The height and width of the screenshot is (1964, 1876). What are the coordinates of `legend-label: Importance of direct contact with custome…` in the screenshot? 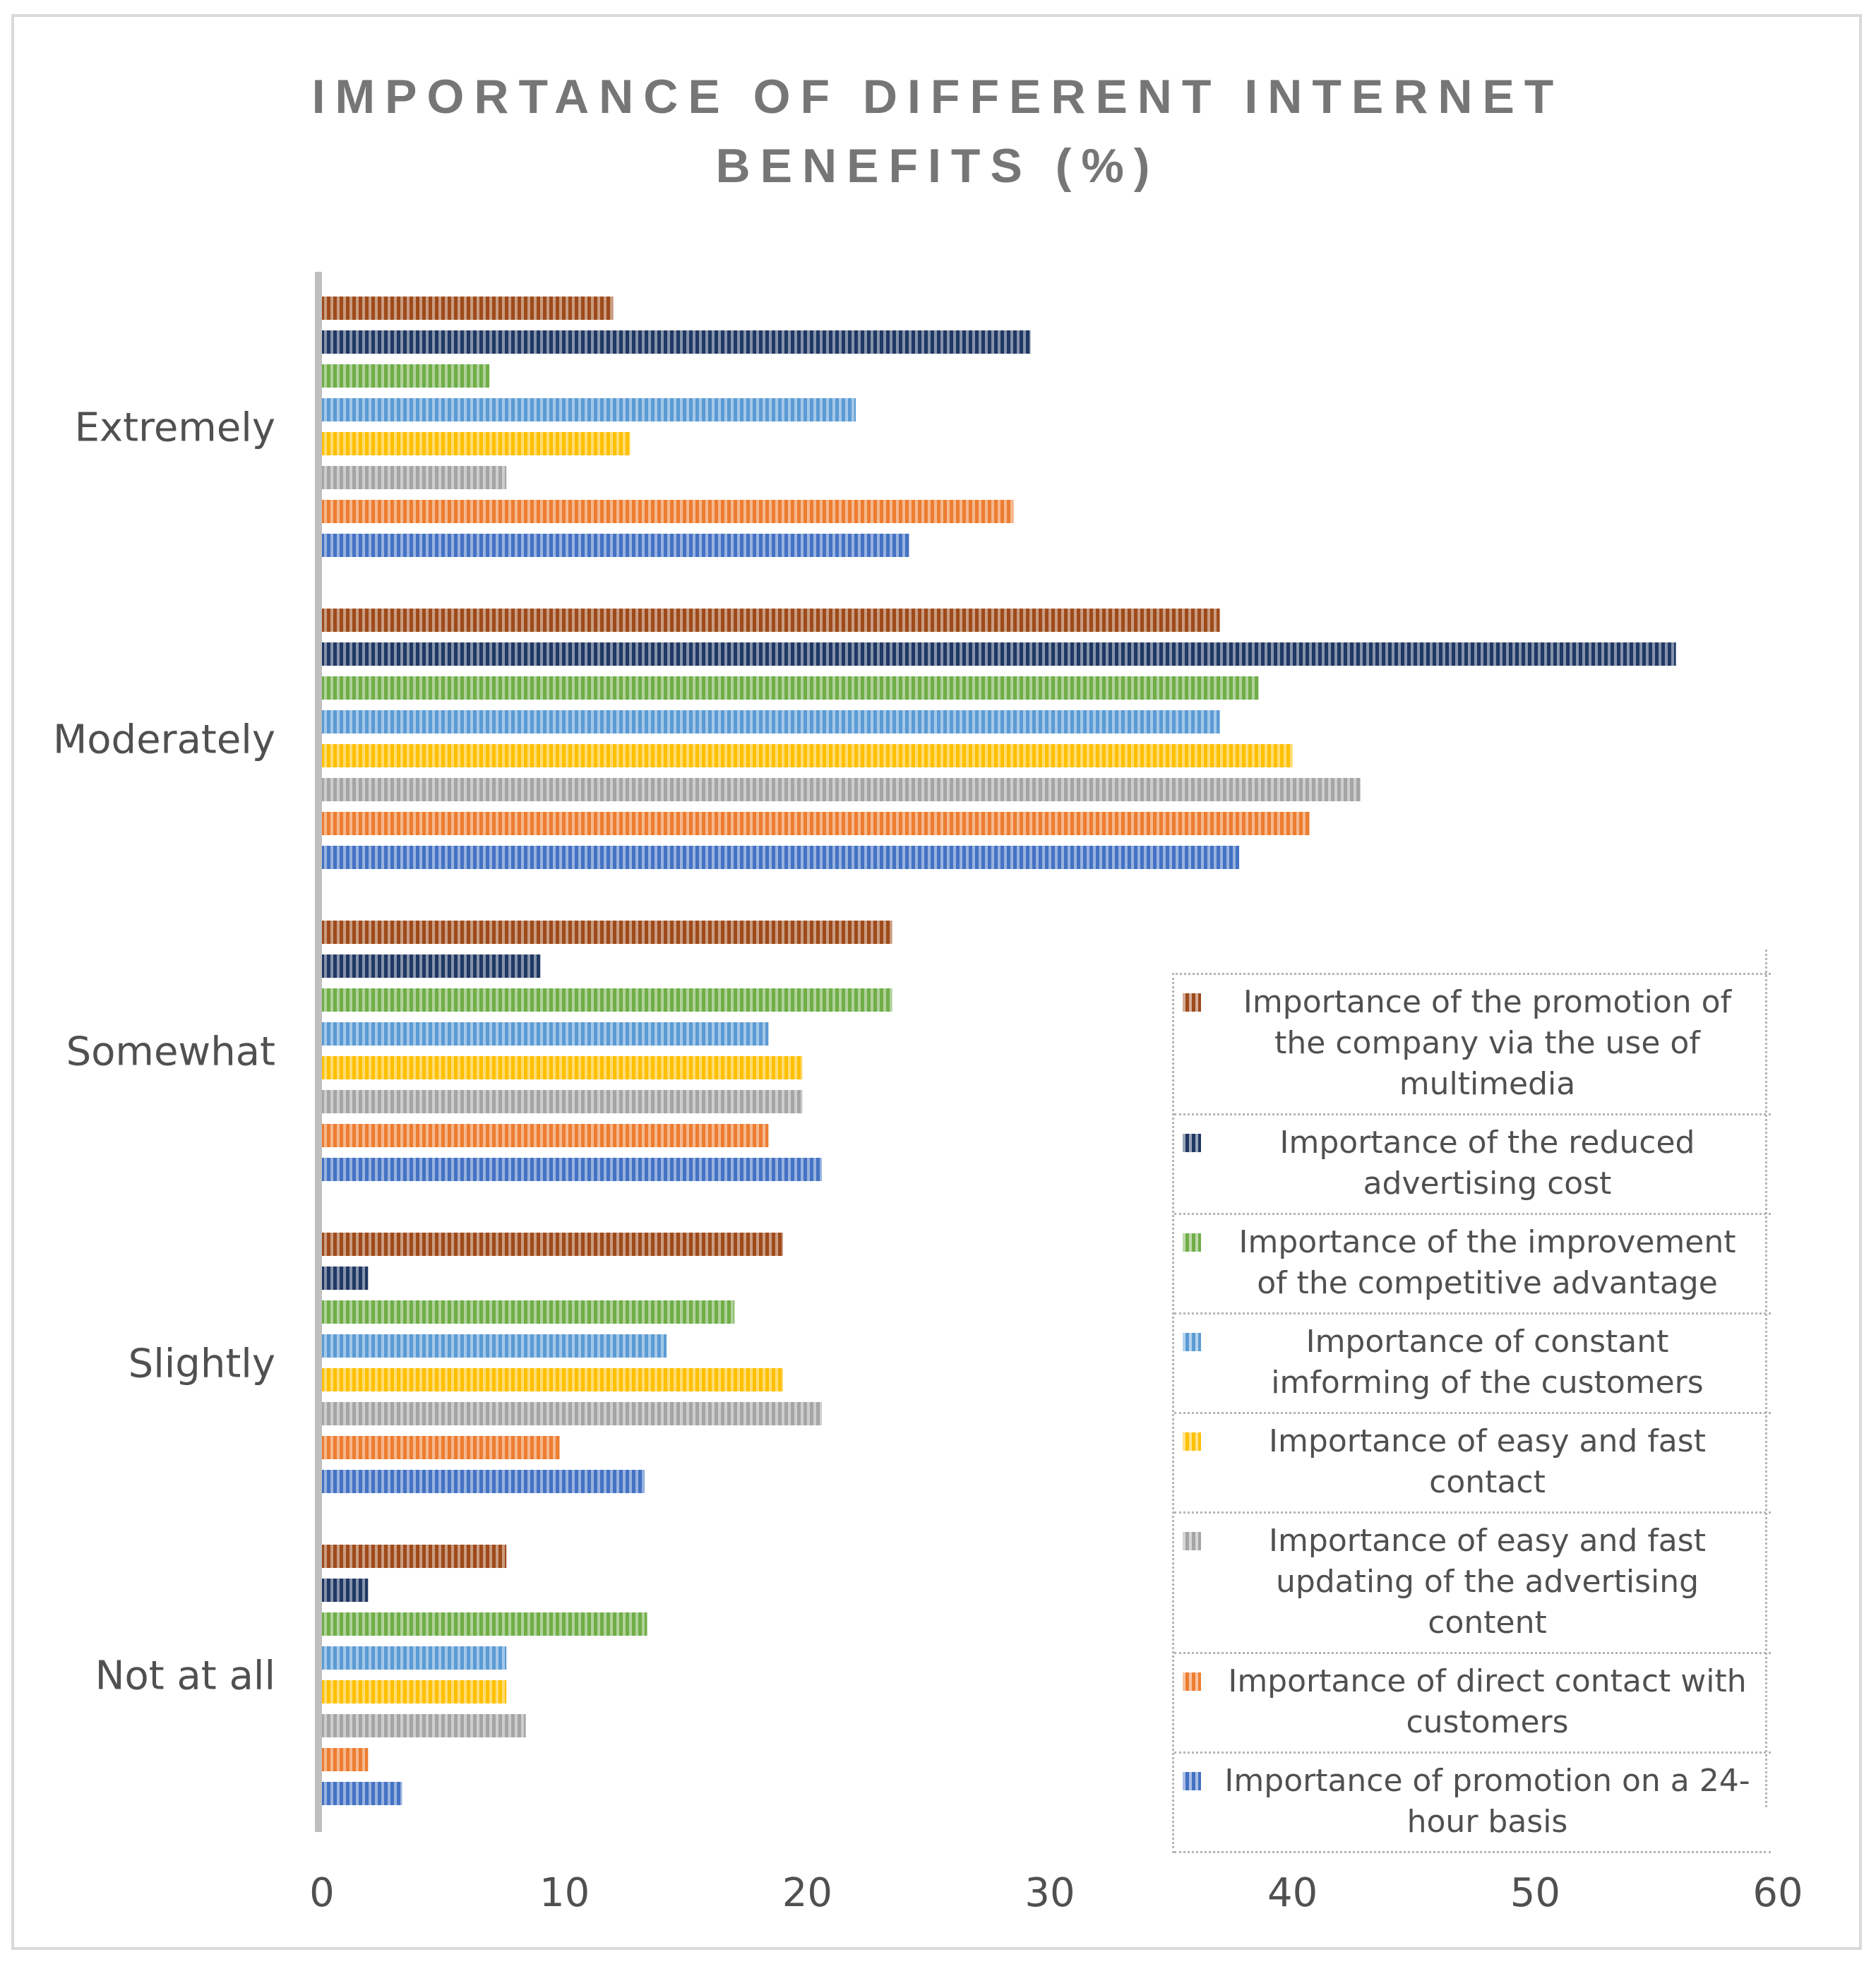 It's located at (1487, 1702).